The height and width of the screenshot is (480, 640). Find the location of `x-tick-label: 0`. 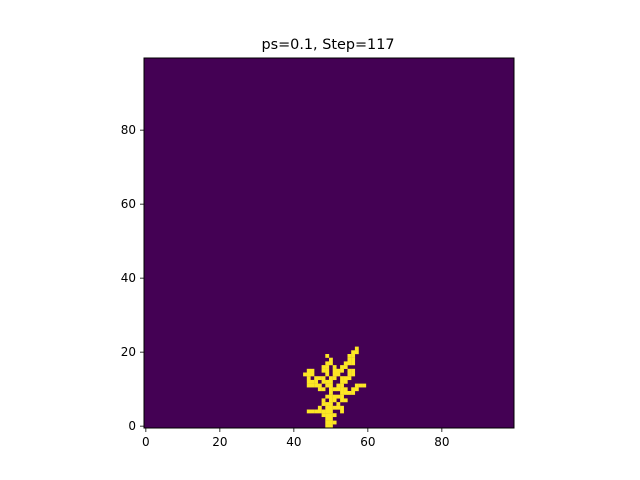

x-tick-label: 0 is located at coordinates (146, 442).